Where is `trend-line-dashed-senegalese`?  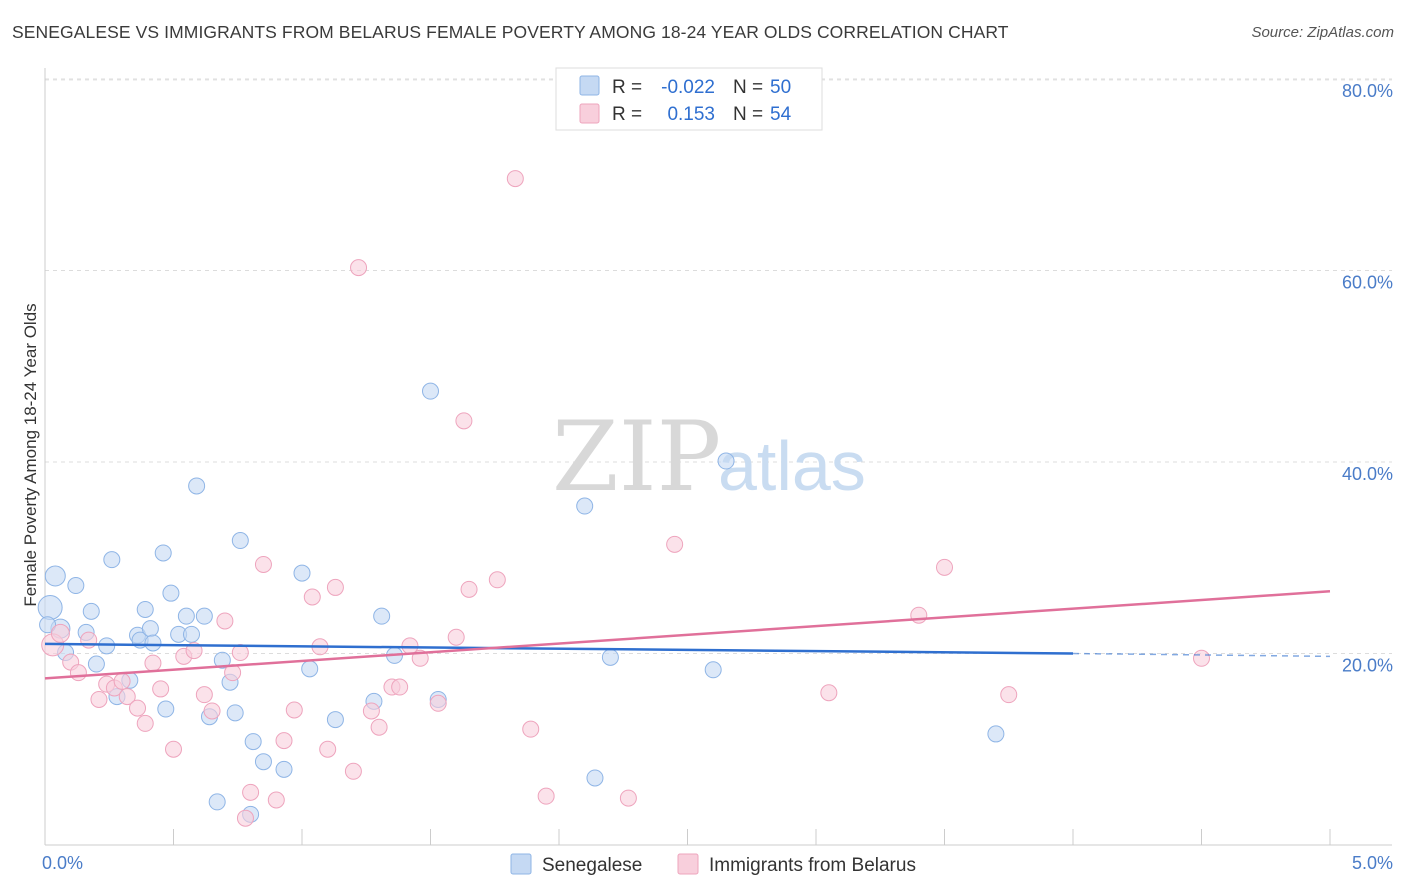 trend-line-dashed-senegalese is located at coordinates (1201, 655).